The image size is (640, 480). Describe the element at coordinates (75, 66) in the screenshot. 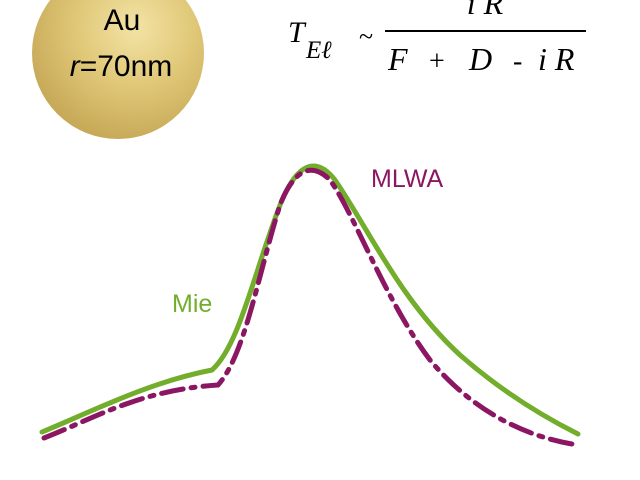

I see `sphere-radius-symbol: r` at that location.